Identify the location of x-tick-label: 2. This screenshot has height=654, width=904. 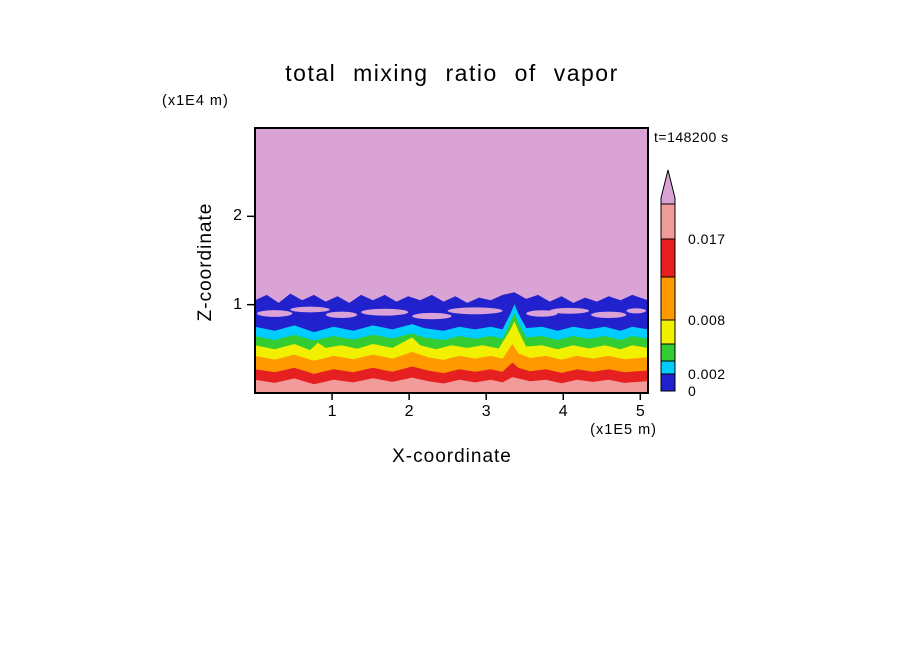
(409, 411).